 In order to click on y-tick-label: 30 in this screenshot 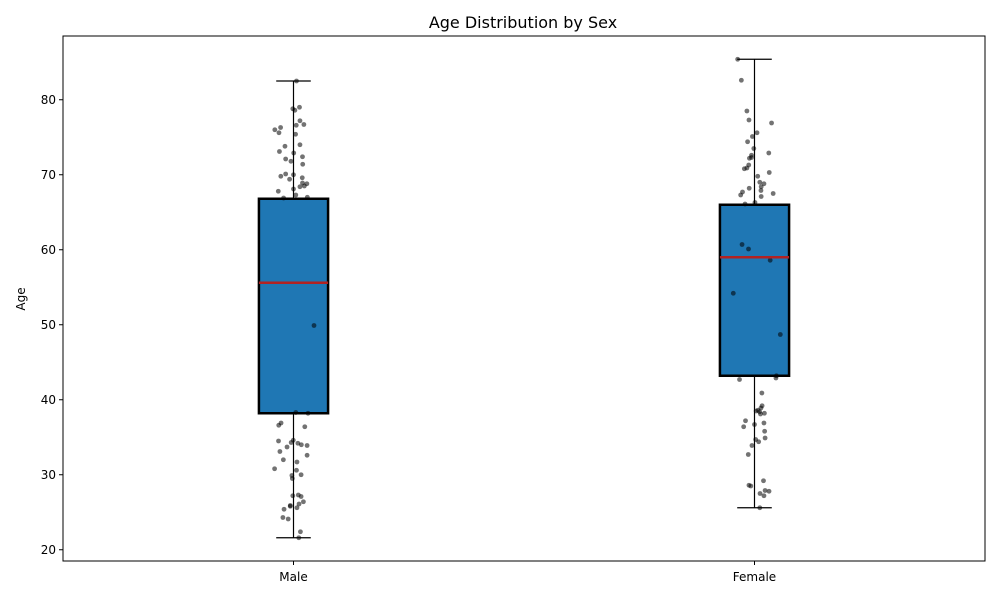, I will do `click(48, 475)`.